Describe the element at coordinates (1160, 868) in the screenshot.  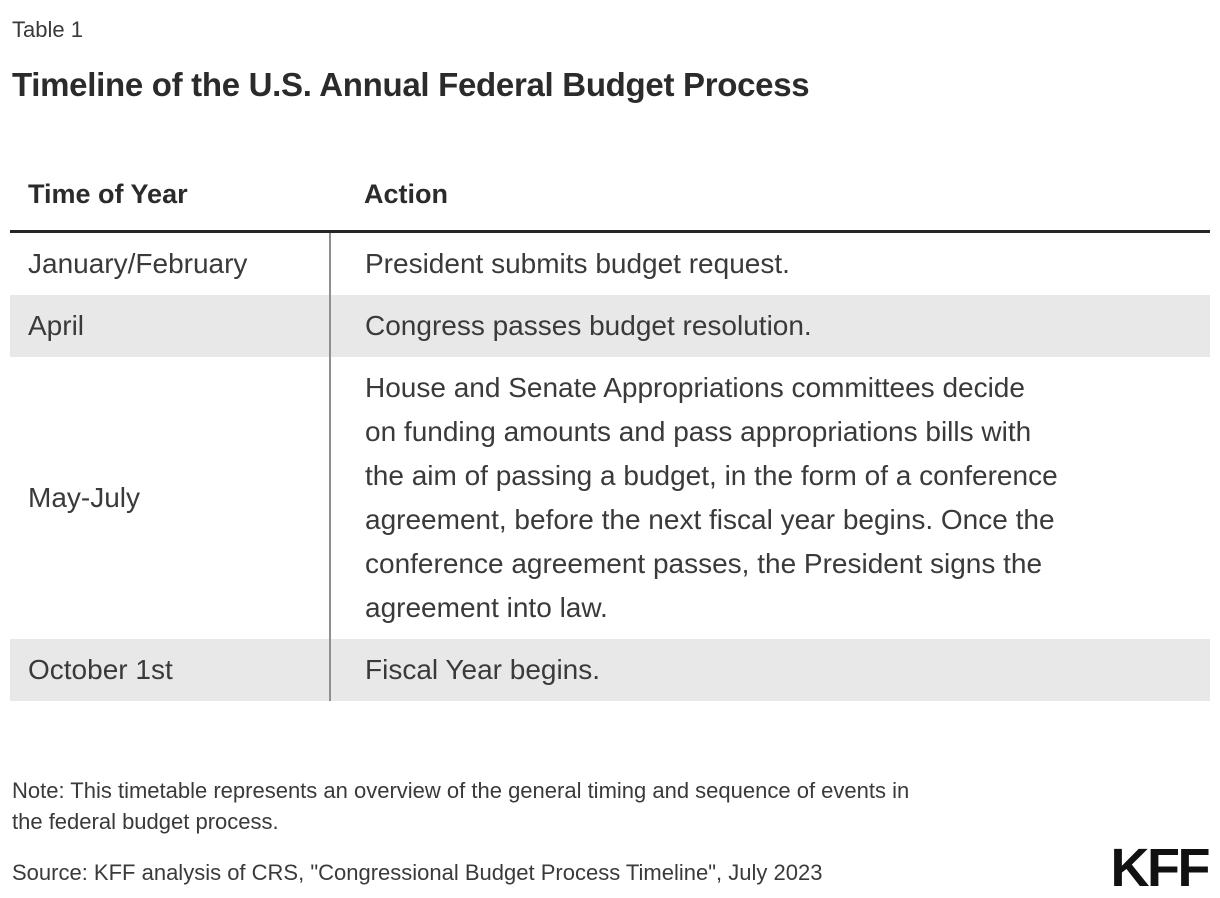
I see `kff-logo: KFF` at that location.